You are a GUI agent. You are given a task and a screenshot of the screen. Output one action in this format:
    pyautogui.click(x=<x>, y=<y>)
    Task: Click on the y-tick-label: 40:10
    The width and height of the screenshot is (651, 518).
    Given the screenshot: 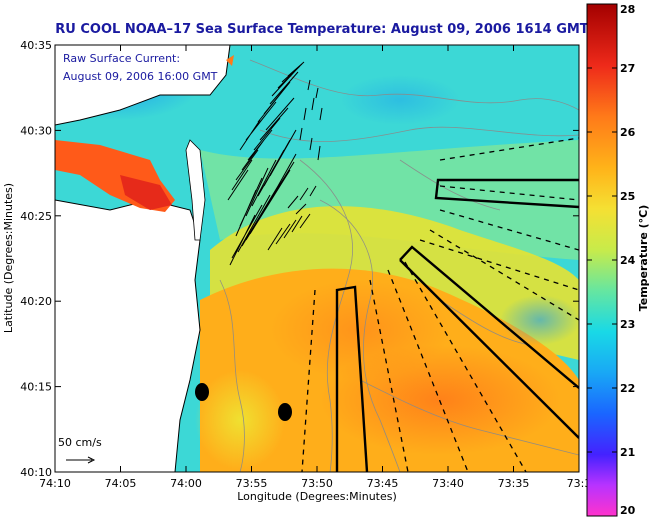 What is the action you would take?
    pyautogui.click(x=36, y=472)
    